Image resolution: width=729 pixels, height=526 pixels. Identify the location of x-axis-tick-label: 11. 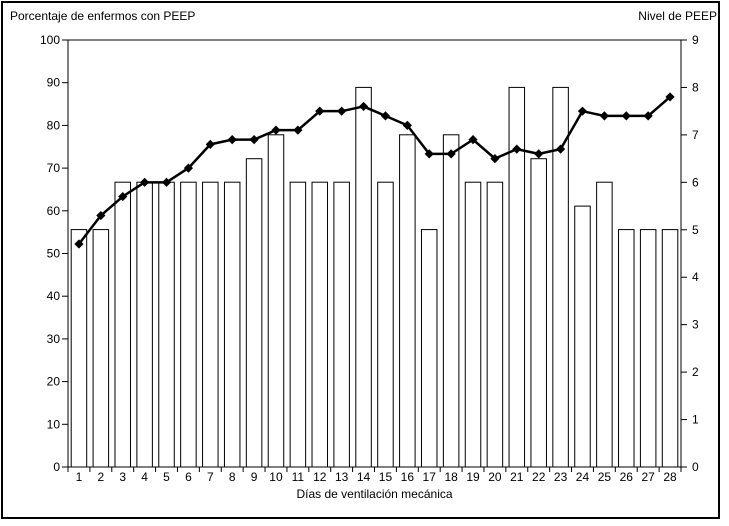
(298, 477).